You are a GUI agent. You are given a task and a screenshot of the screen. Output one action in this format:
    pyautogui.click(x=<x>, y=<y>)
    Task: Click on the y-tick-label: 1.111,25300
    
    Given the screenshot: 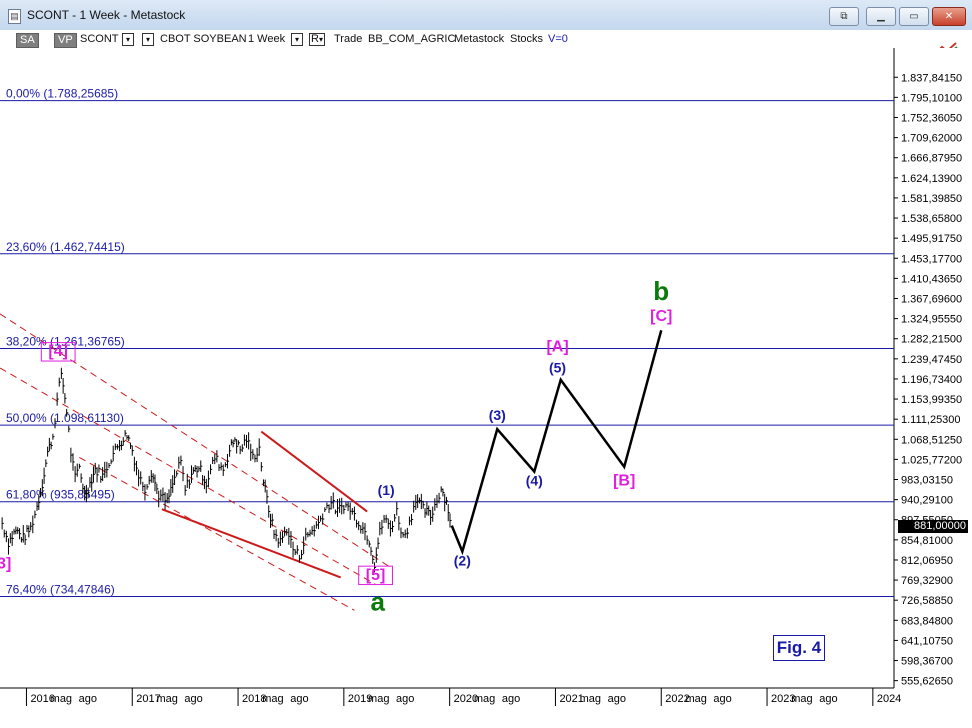 What is the action you would take?
    pyautogui.click(x=931, y=420)
    